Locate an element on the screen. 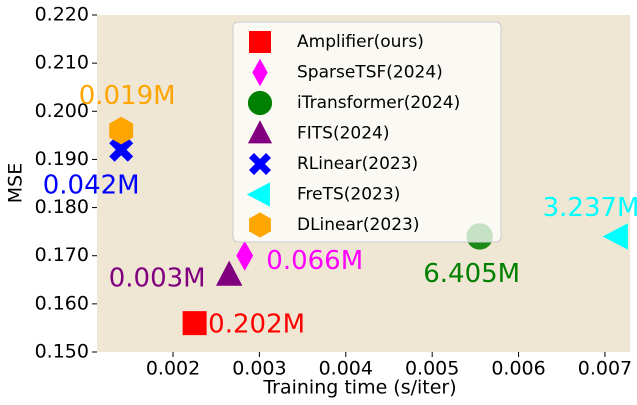  y-tick-label: 0.170 is located at coordinates (62, 255).